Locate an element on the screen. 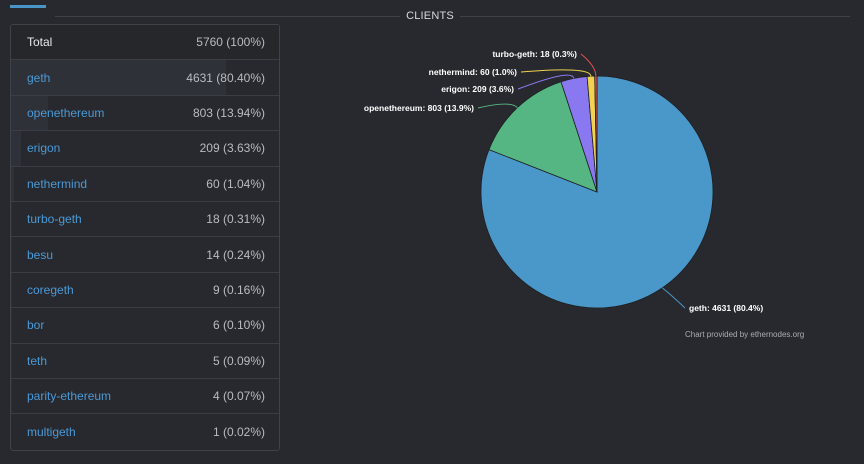 Image resolution: width=864 pixels, height=464 pixels. client-count: 209 (3.63%) is located at coordinates (232, 148).